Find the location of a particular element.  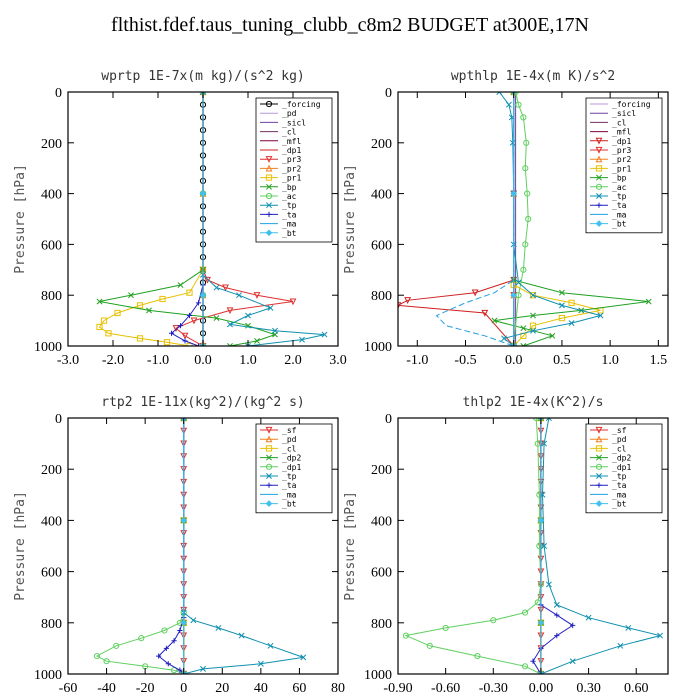

legend-label: _pd is located at coordinates (289, 439).